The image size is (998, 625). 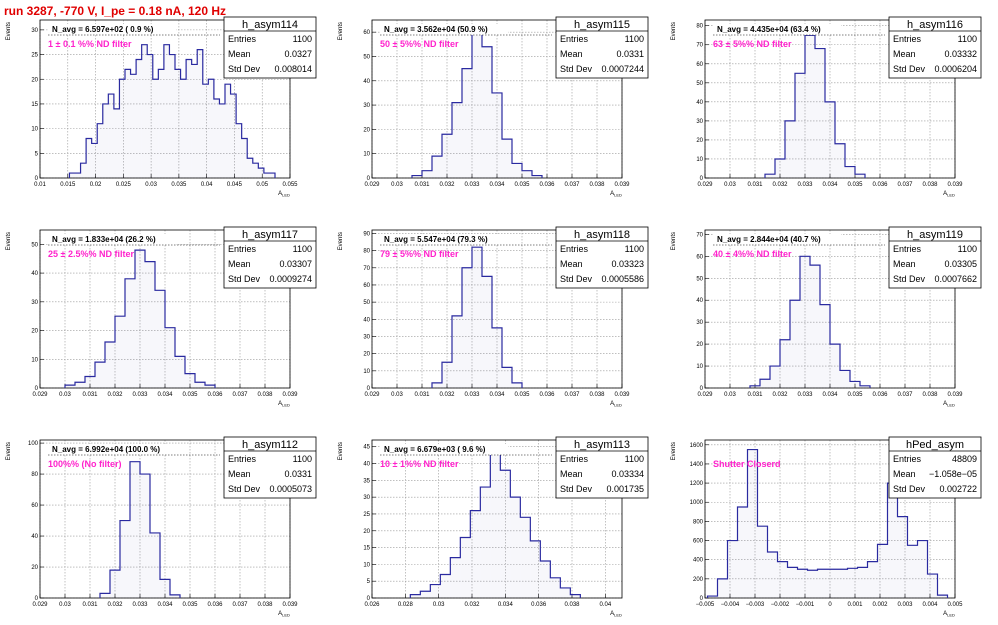 I want to click on histogram-name: h_asym114, so click(x=270, y=25).